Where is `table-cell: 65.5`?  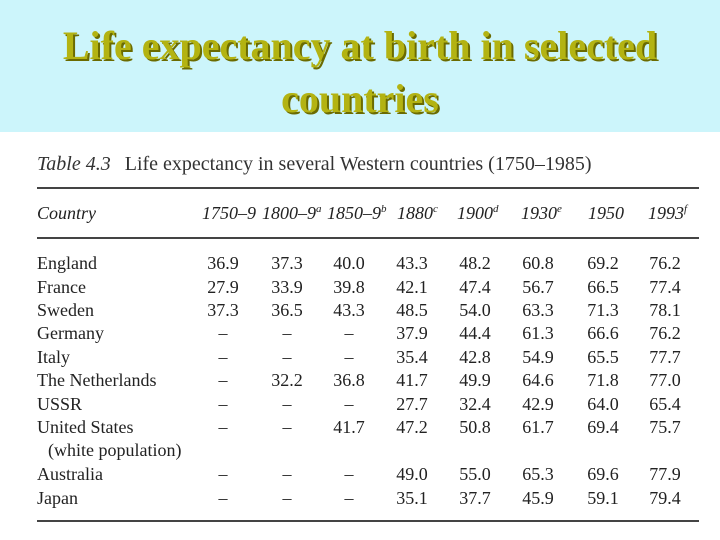
table-cell: 65.5 is located at coordinates (603, 357).